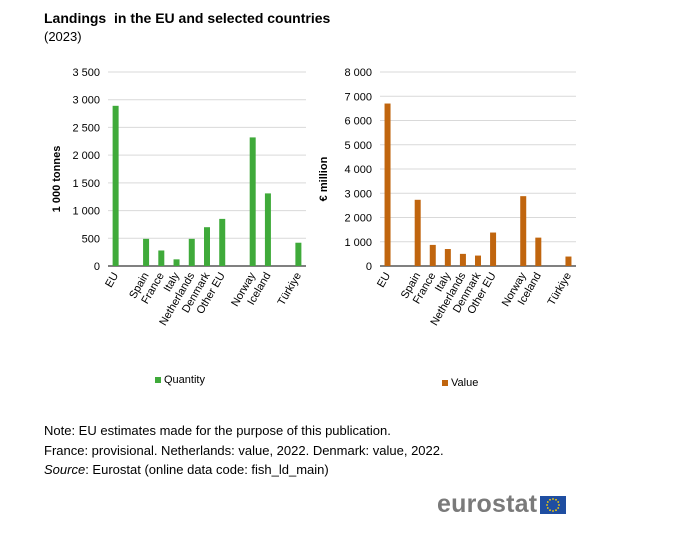  Describe the element at coordinates (487, 504) in the screenshot. I see `logo-text: eurostat` at that location.